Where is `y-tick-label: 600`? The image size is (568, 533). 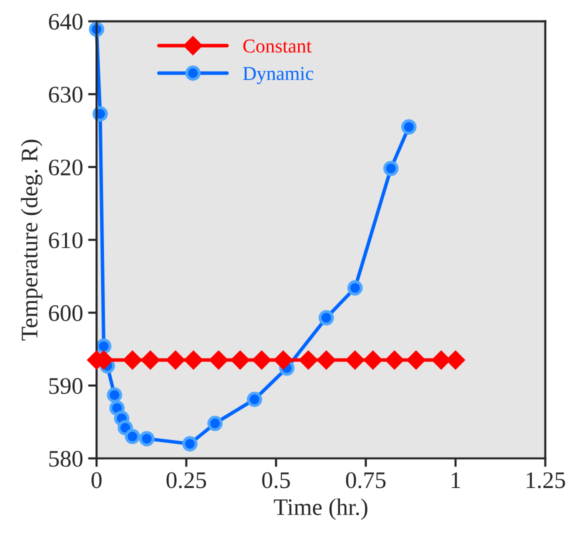 y-tick-label: 600 is located at coordinates (65, 313).